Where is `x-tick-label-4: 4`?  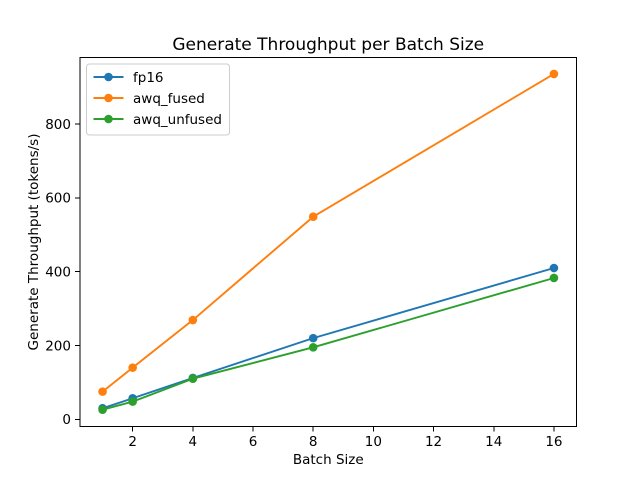 x-tick-label-4: 4 is located at coordinates (193, 442).